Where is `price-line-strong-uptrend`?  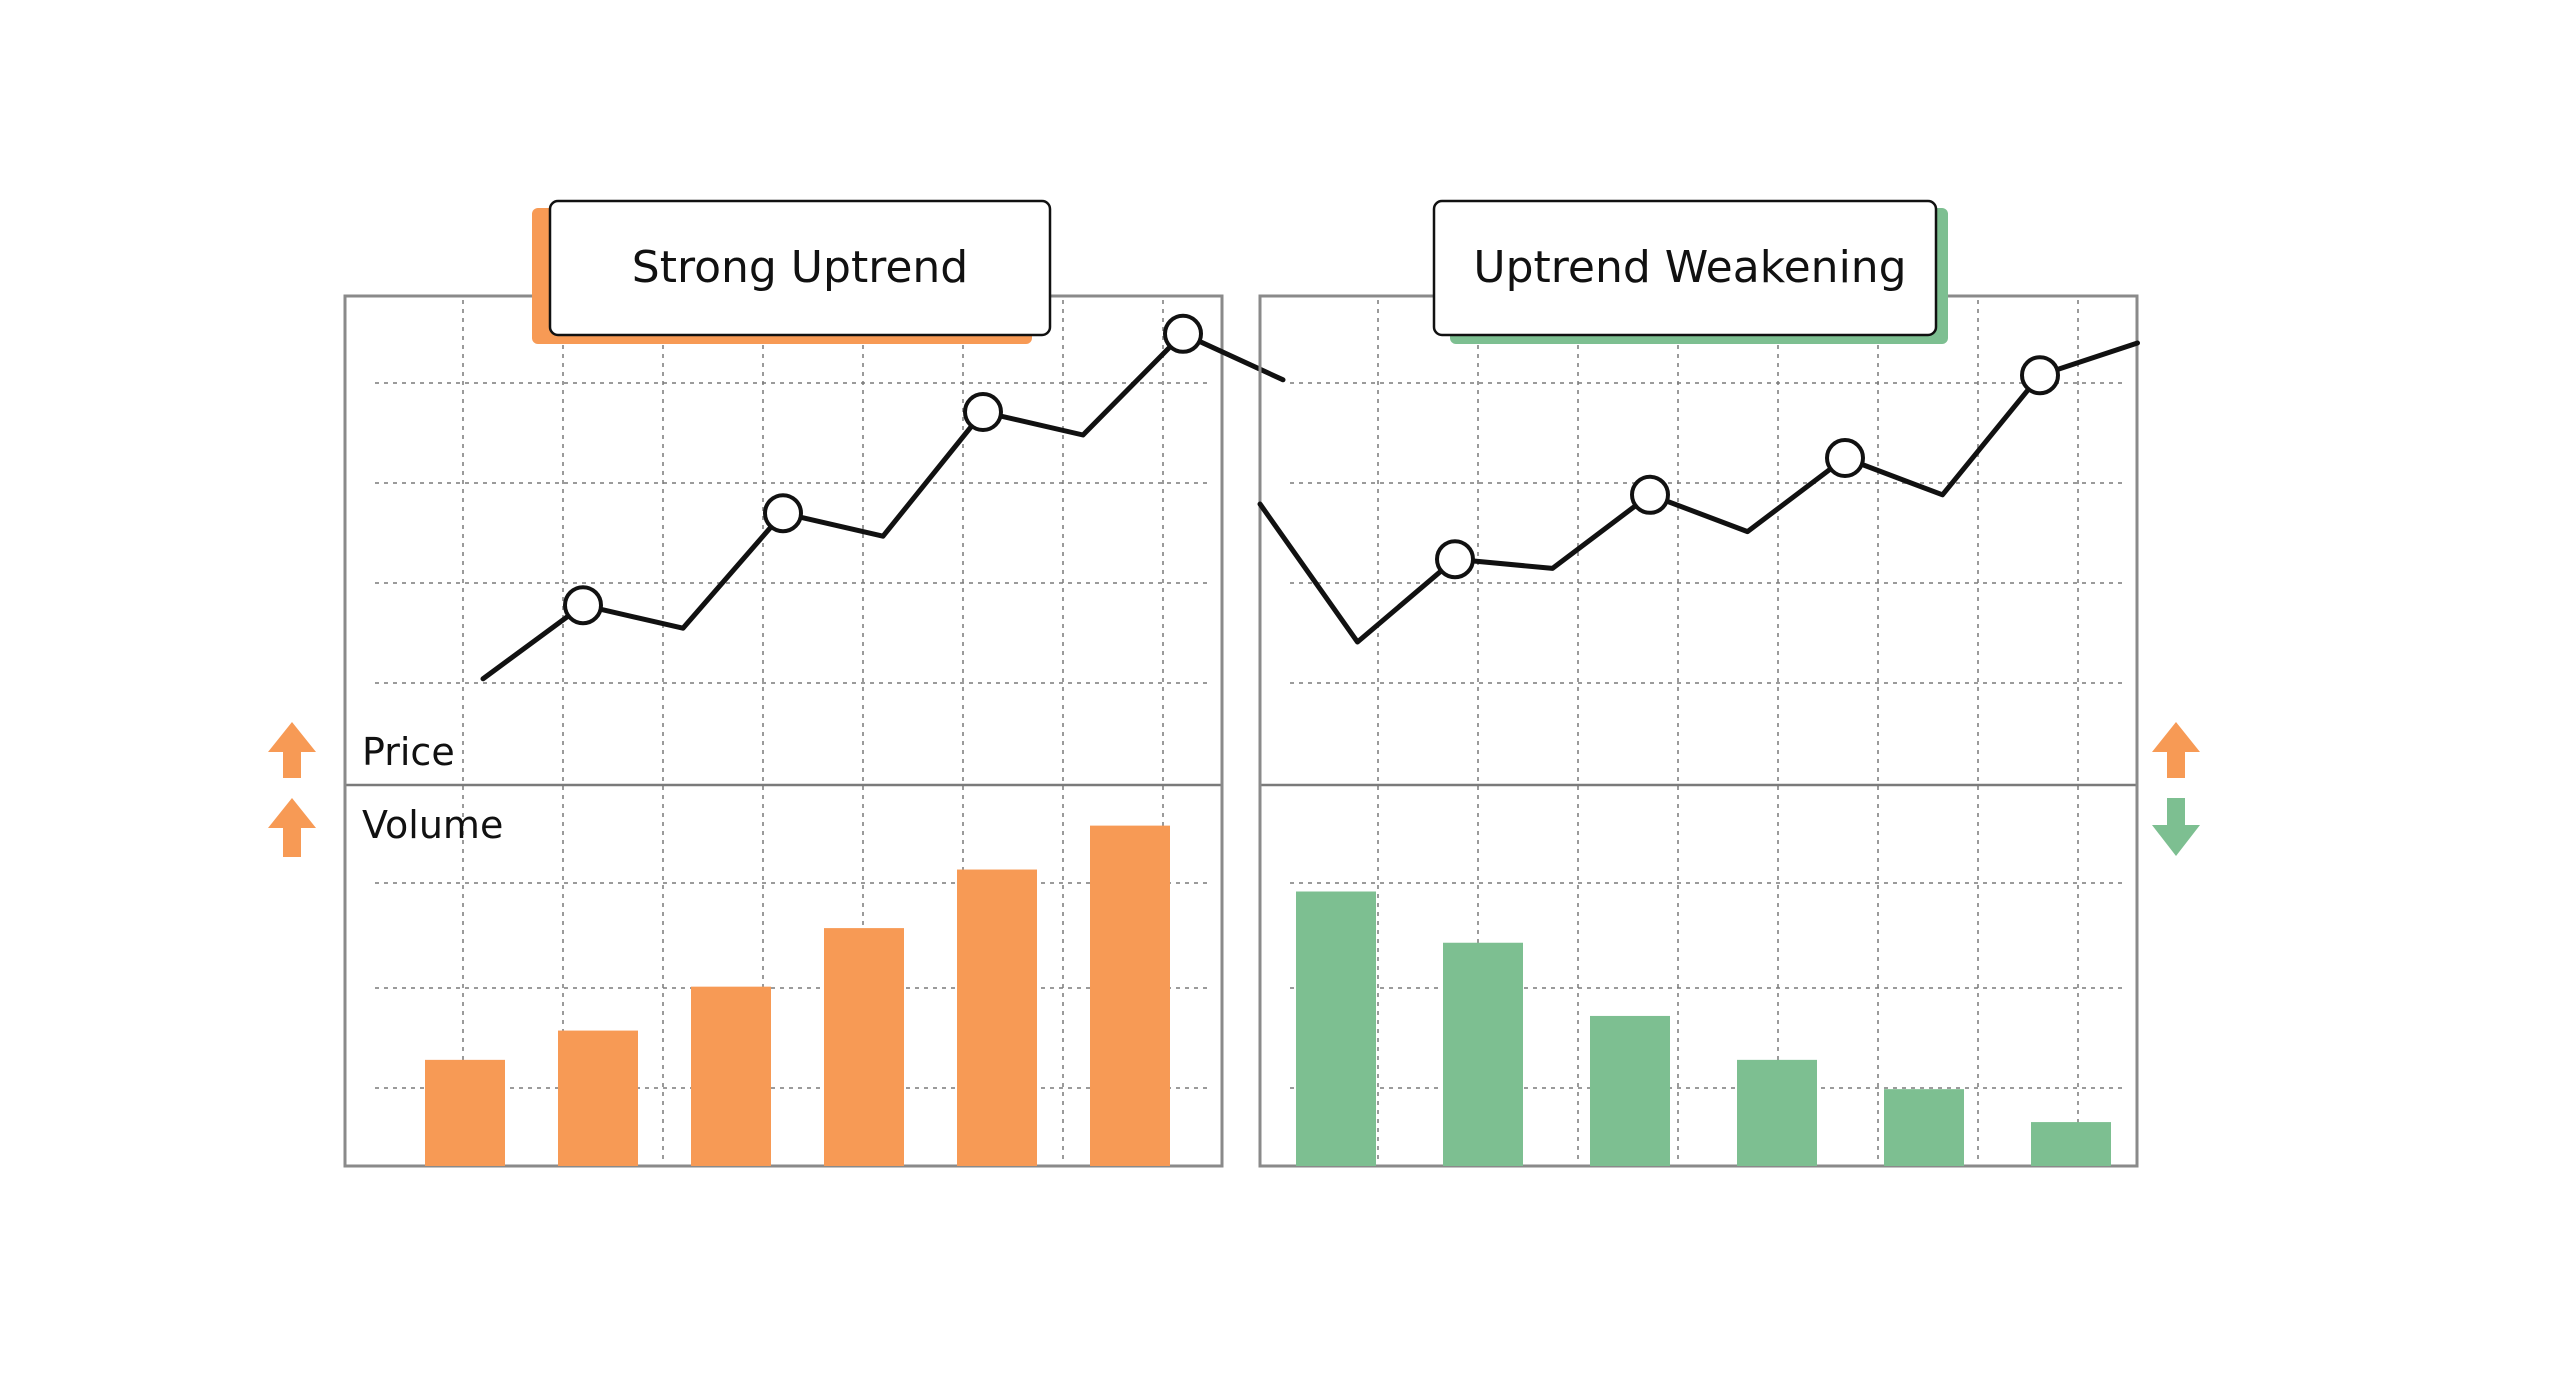
price-line-strong-uptrend is located at coordinates (883, 497).